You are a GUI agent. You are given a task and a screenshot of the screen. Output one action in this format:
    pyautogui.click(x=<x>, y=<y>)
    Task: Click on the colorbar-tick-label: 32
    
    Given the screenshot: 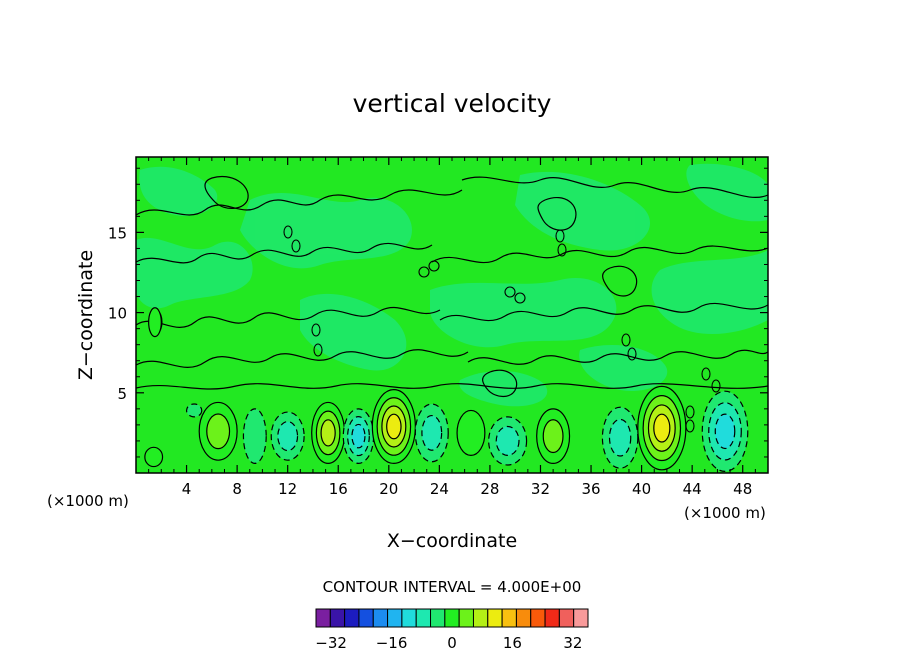 What is the action you would take?
    pyautogui.click(x=572, y=643)
    